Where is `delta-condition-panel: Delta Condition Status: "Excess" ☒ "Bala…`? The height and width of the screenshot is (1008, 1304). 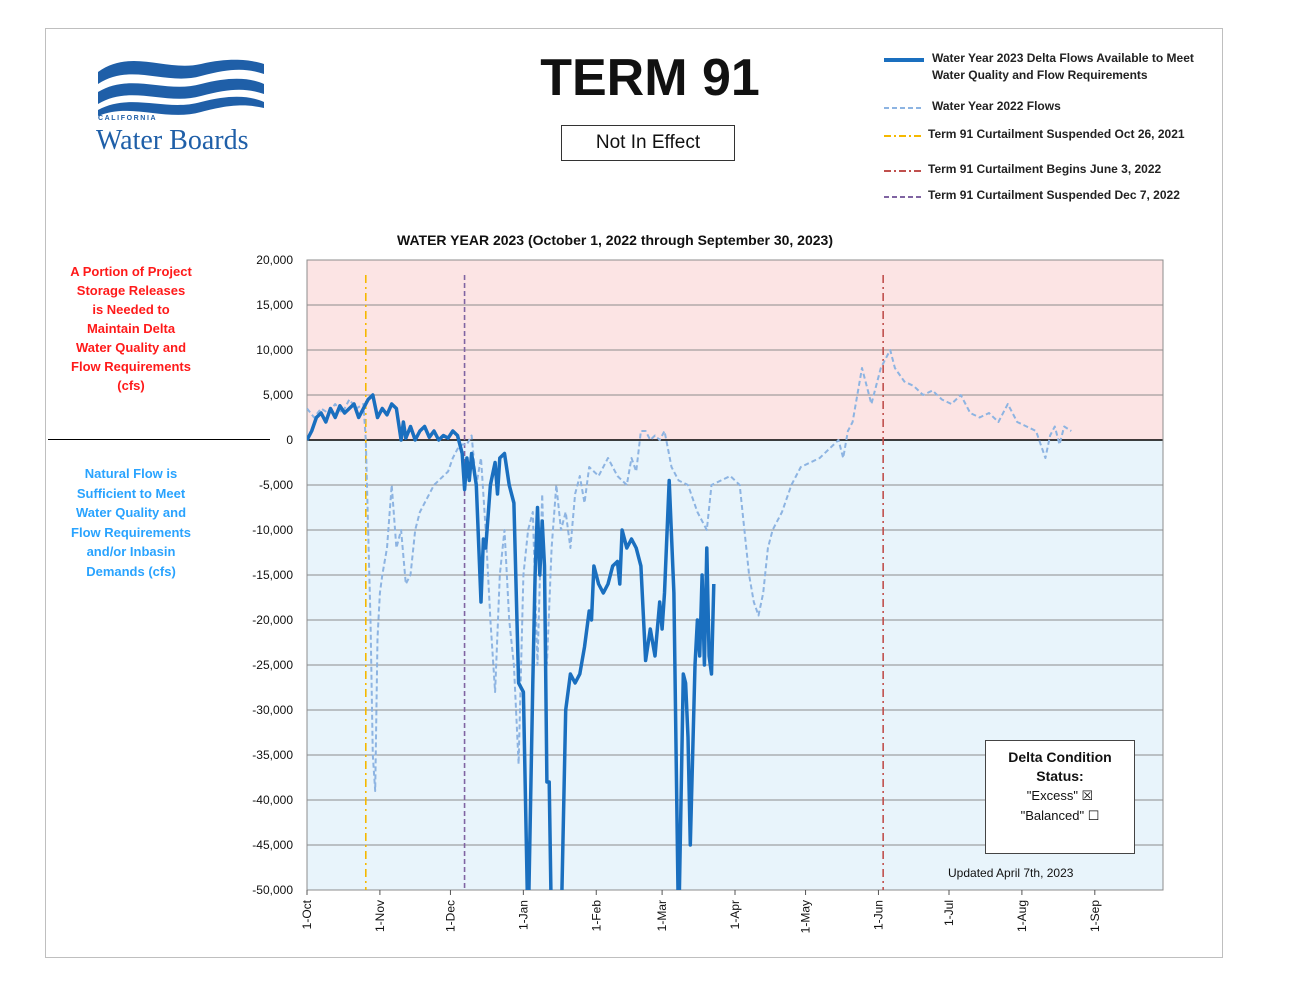 delta-condition-panel: Delta Condition Status: "Excess" ☒ "Bala… is located at coordinates (1060, 797).